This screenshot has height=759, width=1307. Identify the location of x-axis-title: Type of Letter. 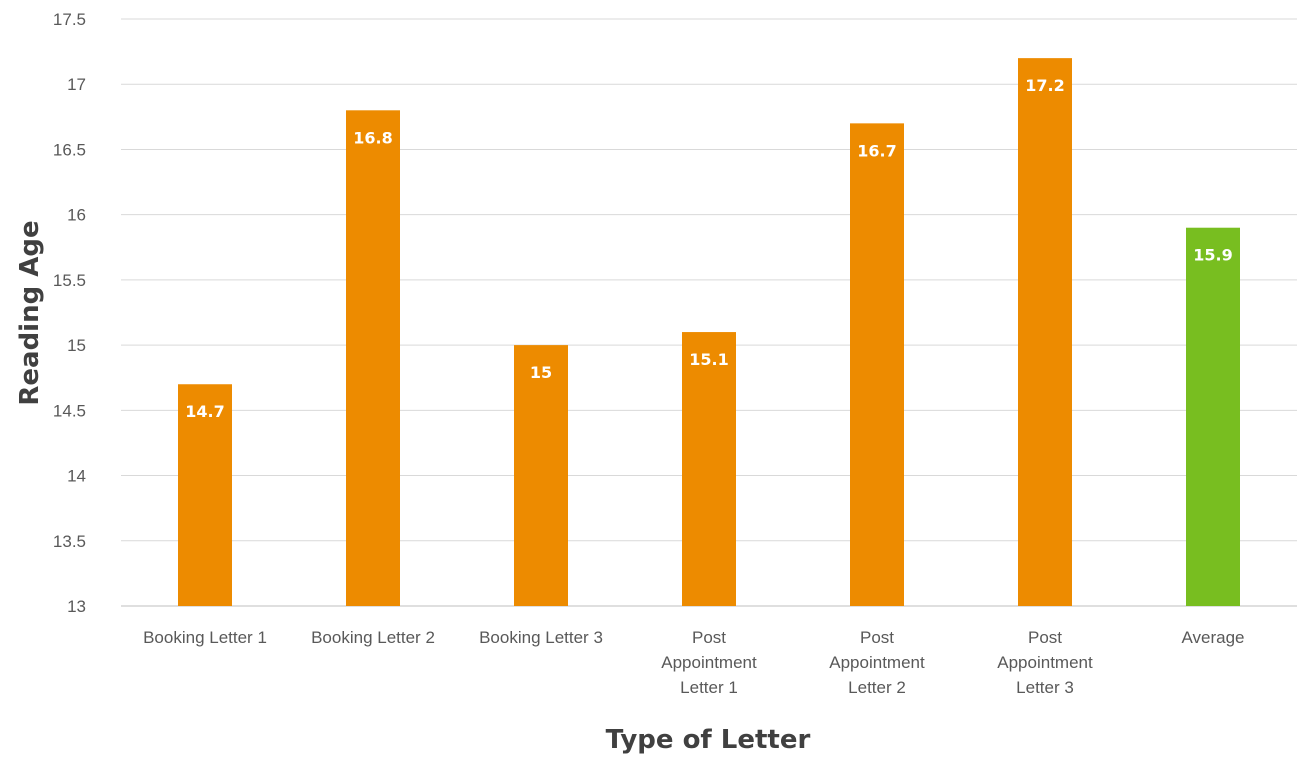
(708, 740).